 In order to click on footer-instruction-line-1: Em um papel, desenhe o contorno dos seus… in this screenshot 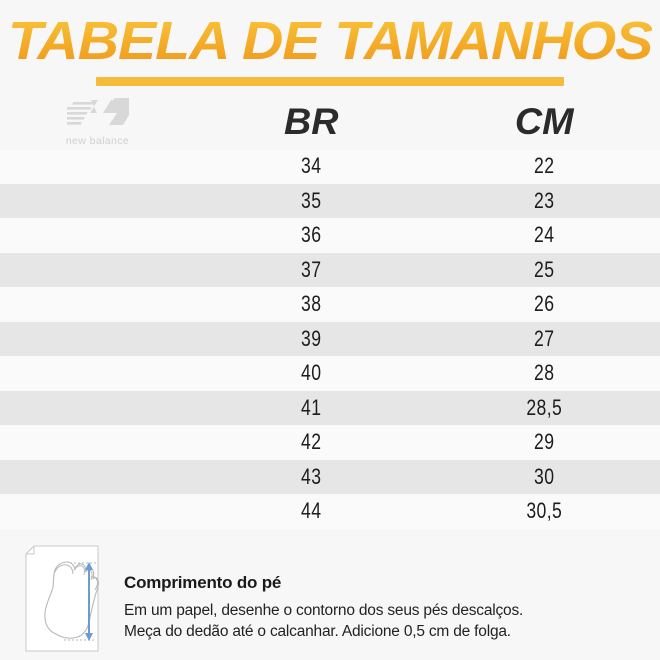, I will do `click(324, 610)`.